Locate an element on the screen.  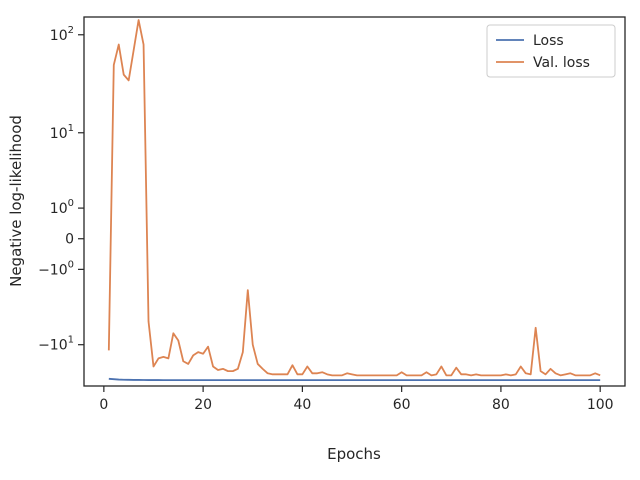
series-line-loss is located at coordinates (354, 379).